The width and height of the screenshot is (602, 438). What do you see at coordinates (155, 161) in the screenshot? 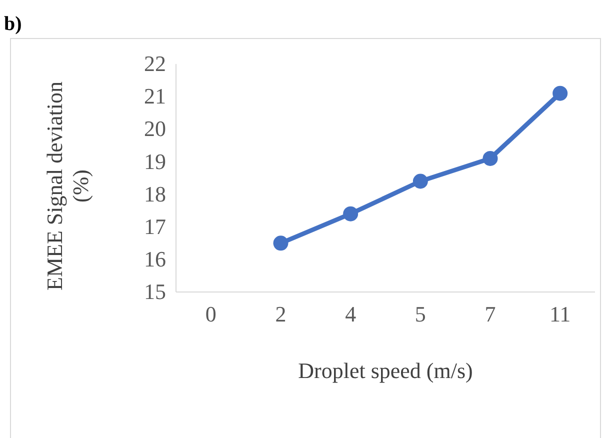
I see `y-tick-label: 19` at bounding box center [155, 161].